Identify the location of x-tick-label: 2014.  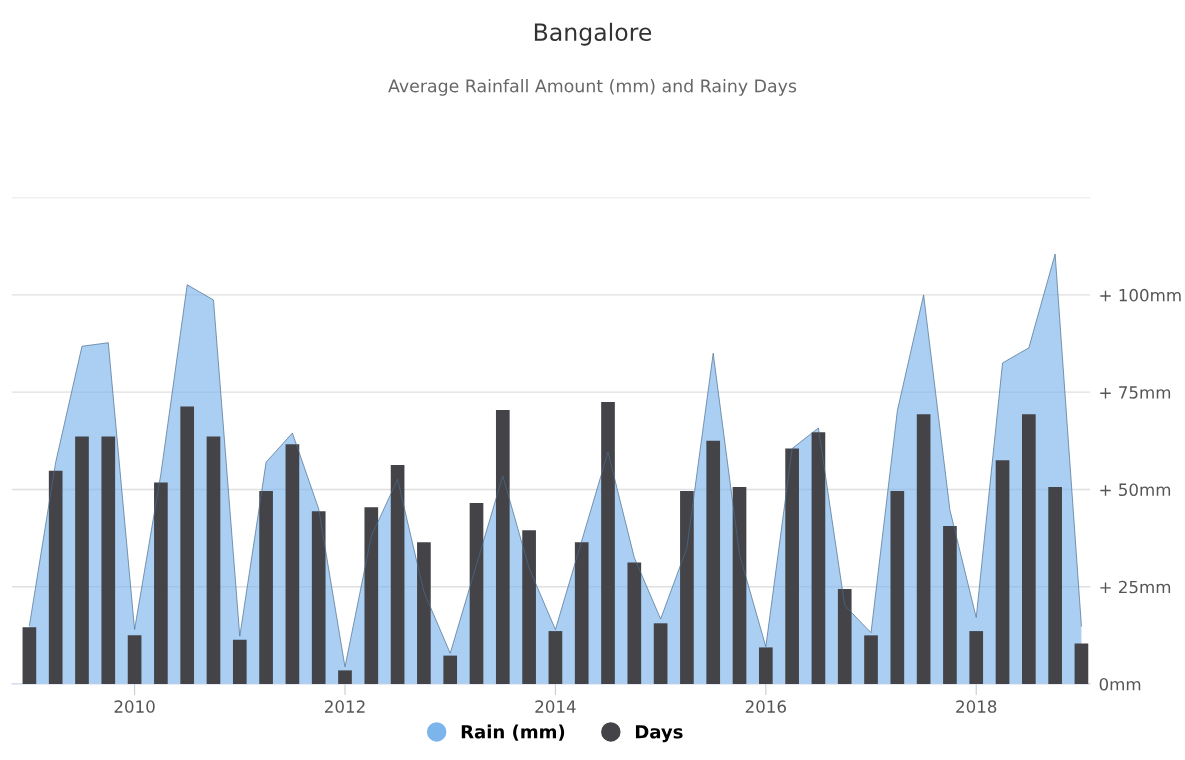
(555, 706).